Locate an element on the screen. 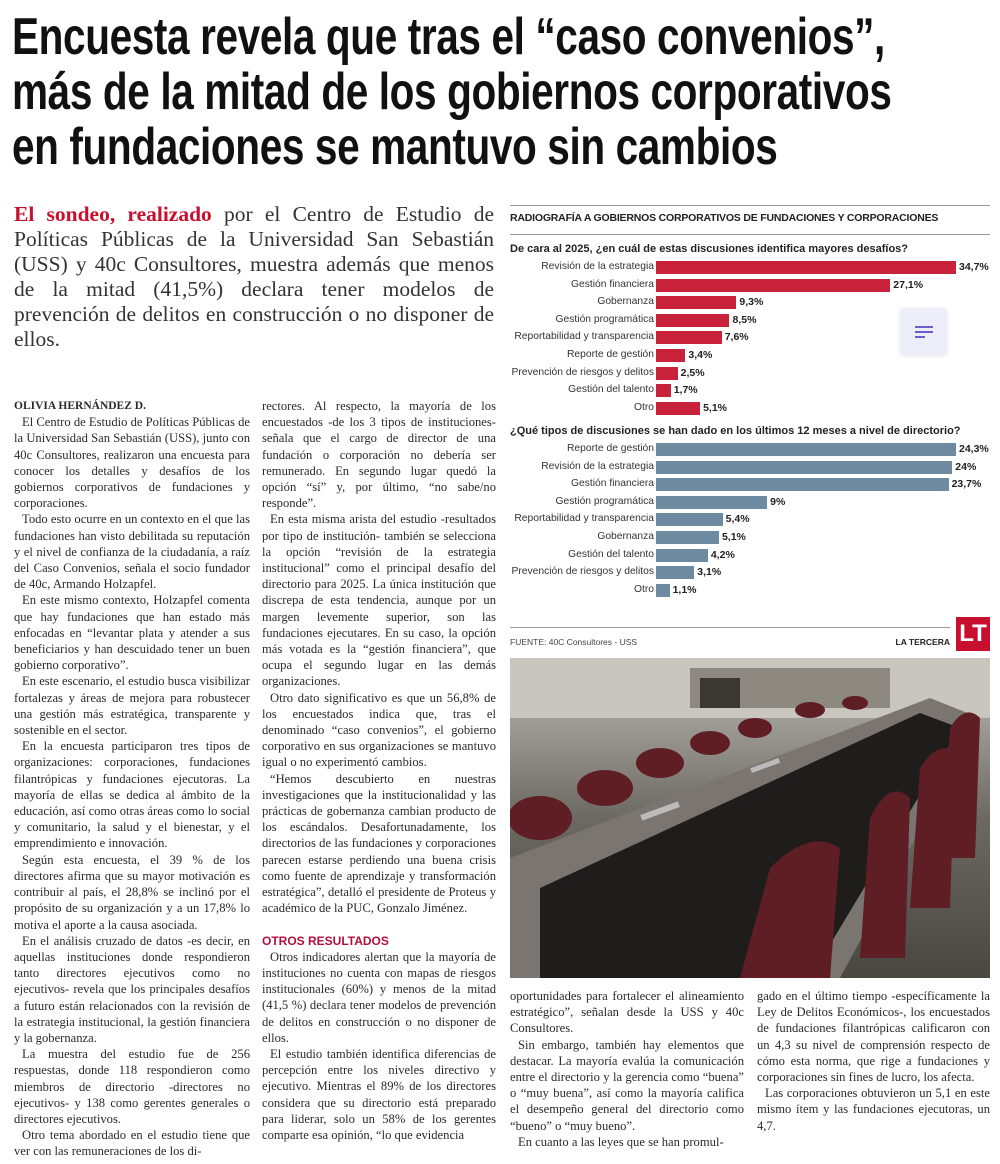 The width and height of the screenshot is (1000, 1164). byline: OLIVIA HERNÁNDEZ D. is located at coordinates (80, 406).